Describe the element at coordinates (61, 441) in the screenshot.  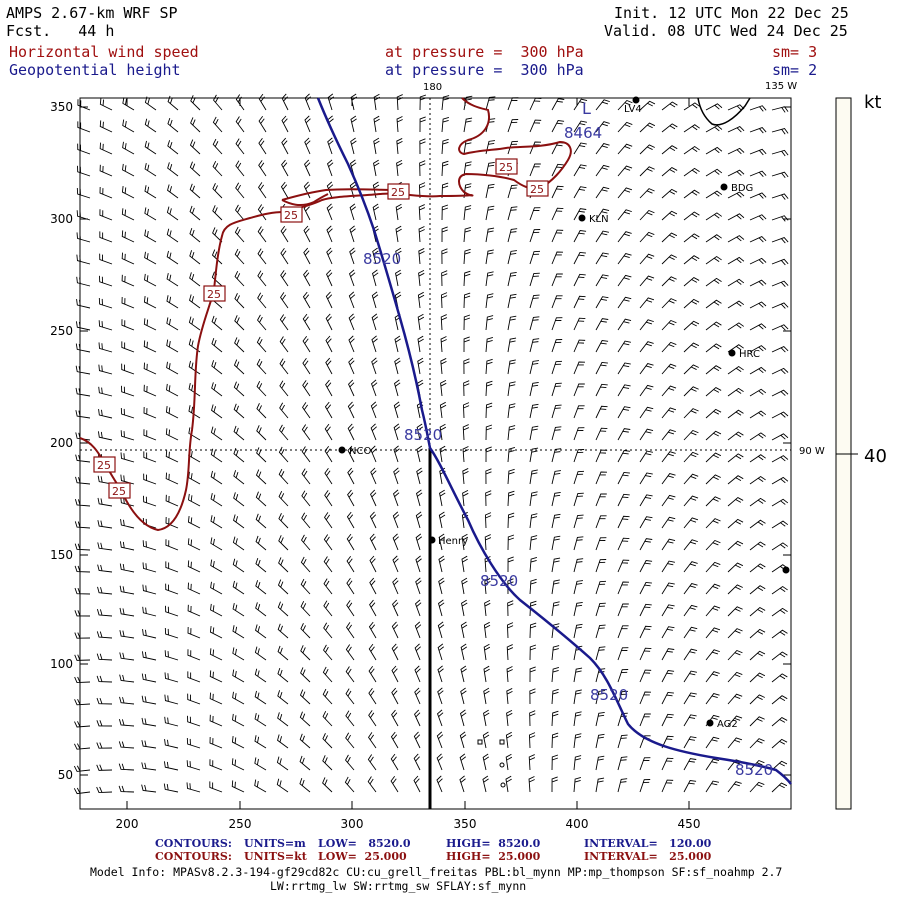
I see `y-axis-labels: 350 300 250 200 150 100 50` at that location.